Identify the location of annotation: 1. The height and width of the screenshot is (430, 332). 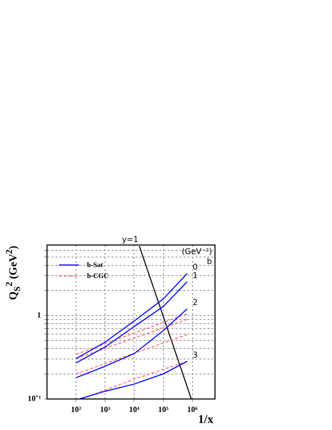
(195, 275).